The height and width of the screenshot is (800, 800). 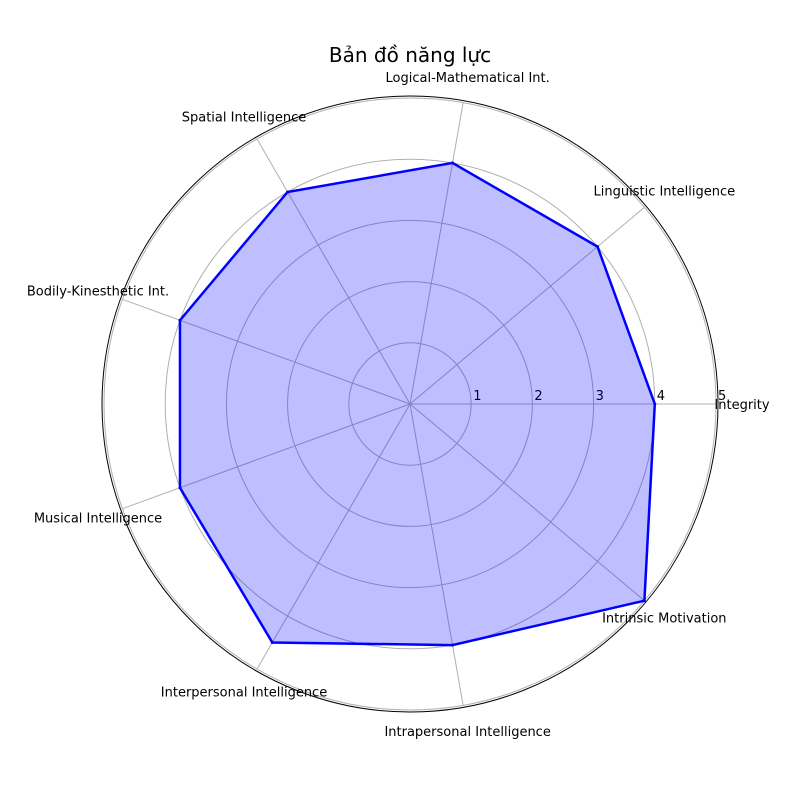 I want to click on tick-label: 1, so click(x=477, y=396).